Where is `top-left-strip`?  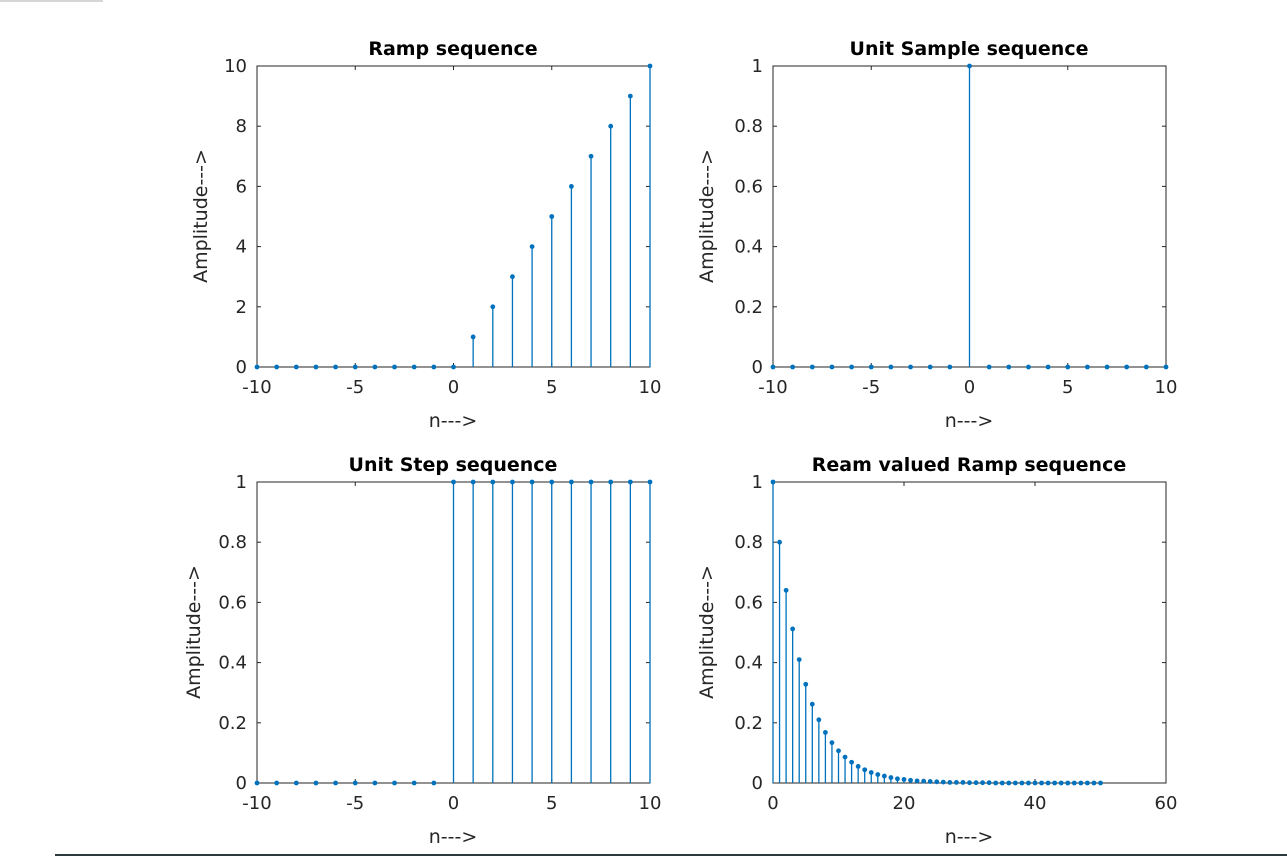
top-left-strip is located at coordinates (51, 1).